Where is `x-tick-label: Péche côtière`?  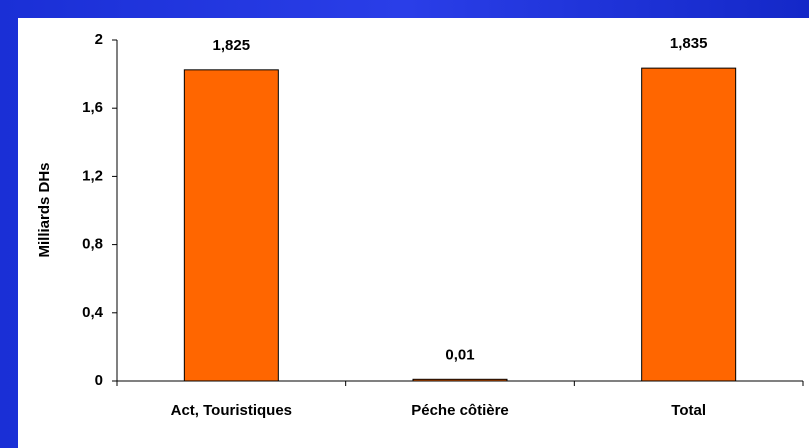
x-tick-label: Péche côtière is located at coordinates (460, 410).